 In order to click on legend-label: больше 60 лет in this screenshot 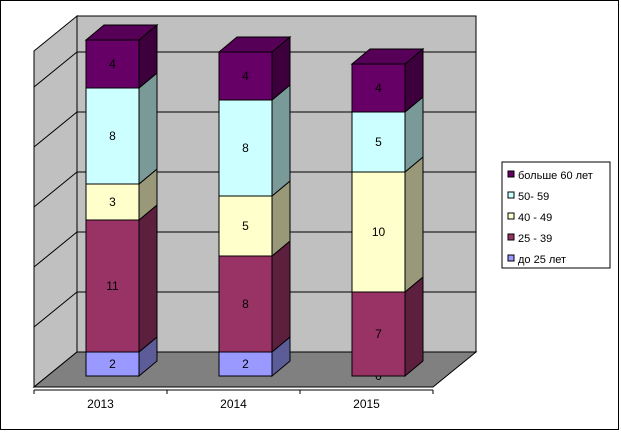, I will do `click(555, 176)`.